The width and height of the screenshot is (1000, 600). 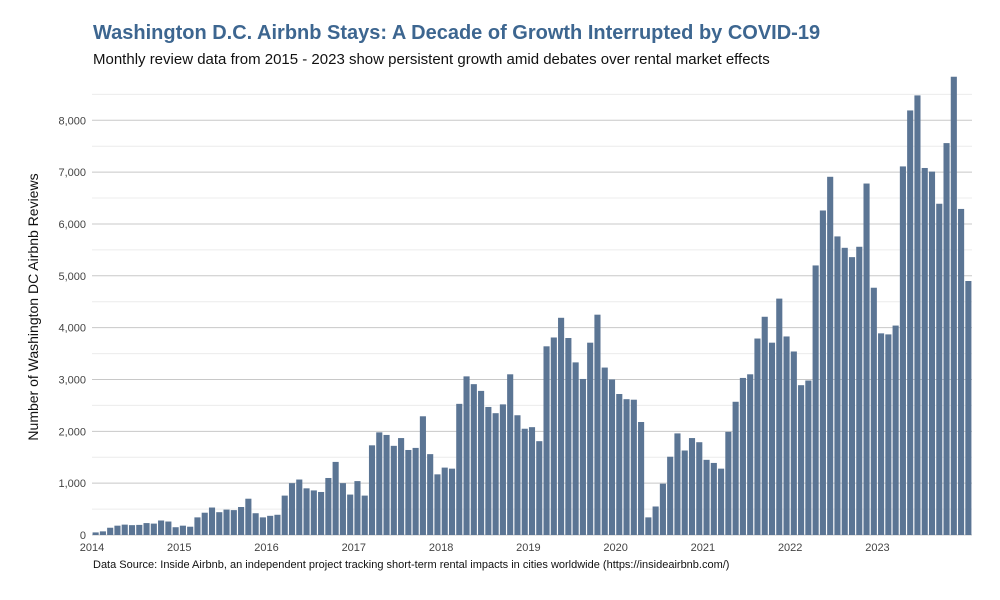 I want to click on x-tick-label: 2023, so click(x=877, y=548).